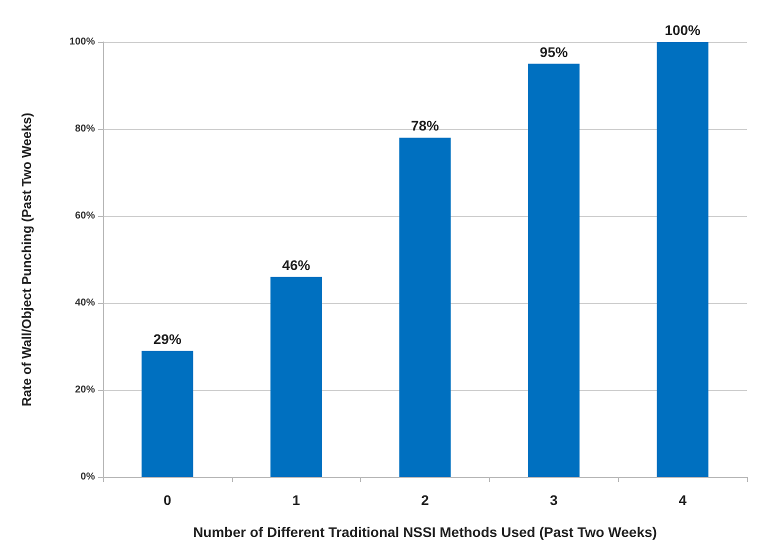  I want to click on x-tick-label: 1, so click(296, 500).